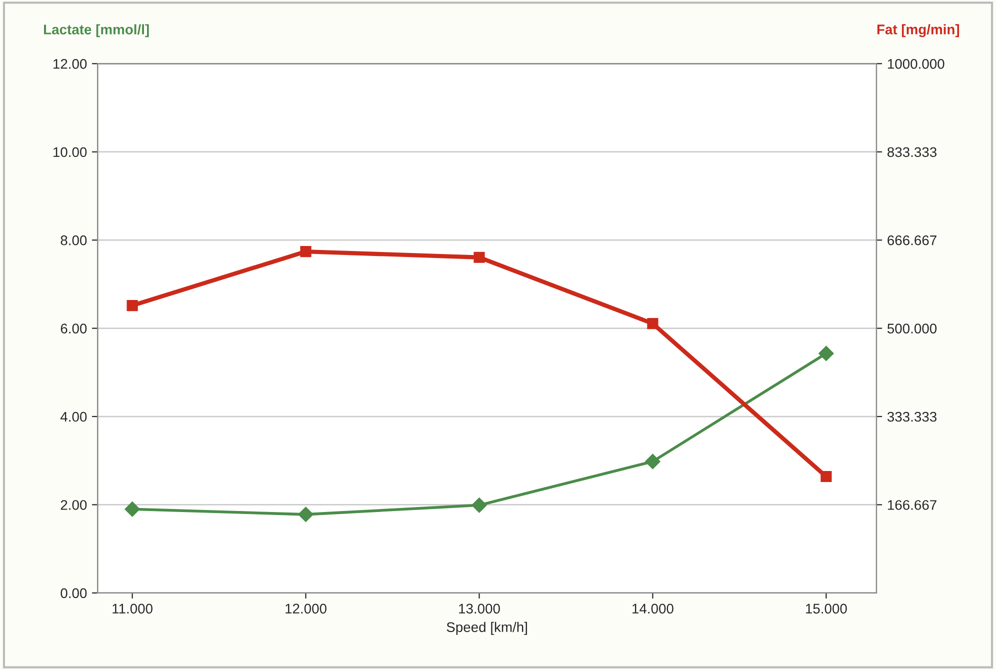  What do you see at coordinates (479, 609) in the screenshot?
I see `x-tick-label: 13.000` at bounding box center [479, 609].